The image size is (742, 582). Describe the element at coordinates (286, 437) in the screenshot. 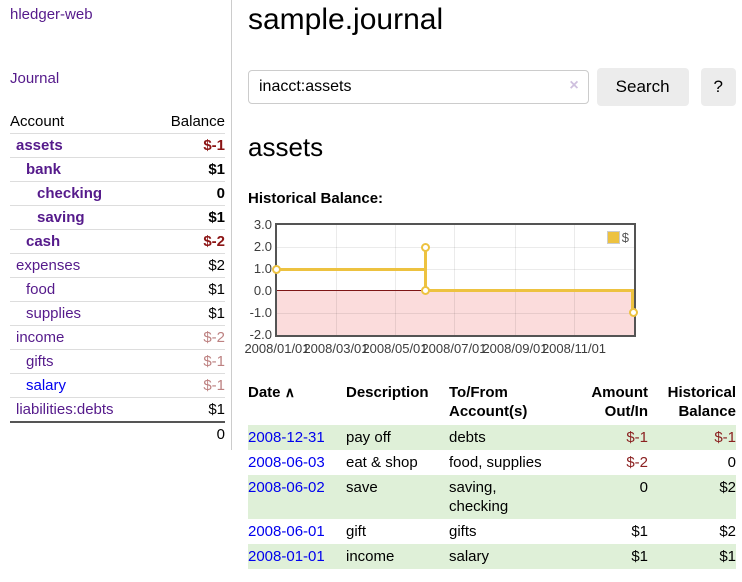

I see `transaction-date-link: 2008-12-31` at that location.